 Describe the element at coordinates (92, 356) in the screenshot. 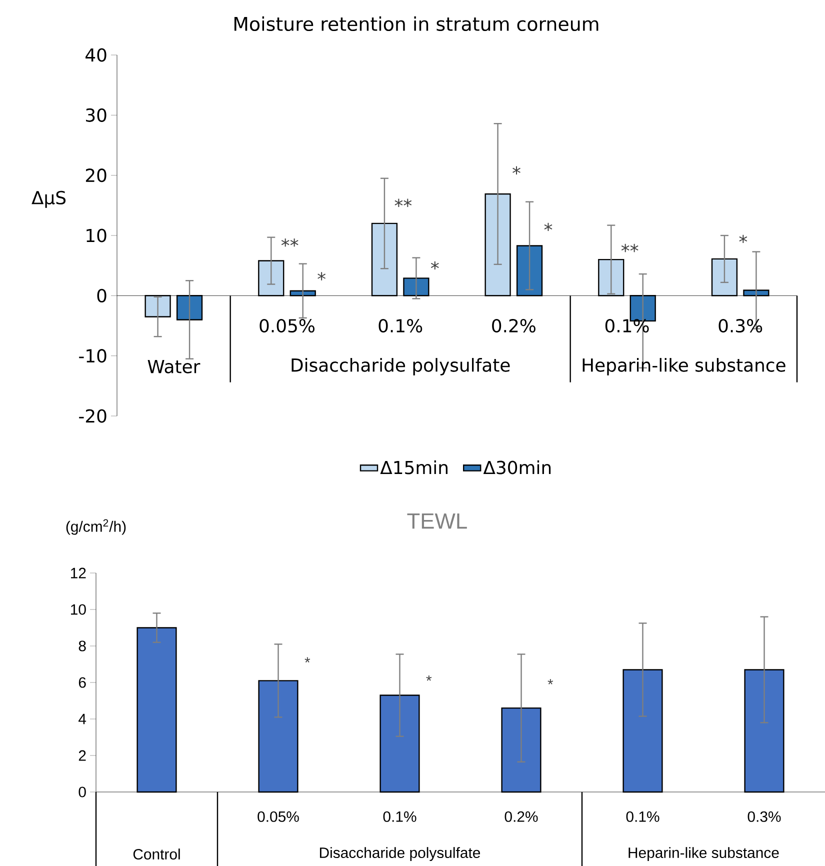

I see `y-tick-label: -10` at that location.